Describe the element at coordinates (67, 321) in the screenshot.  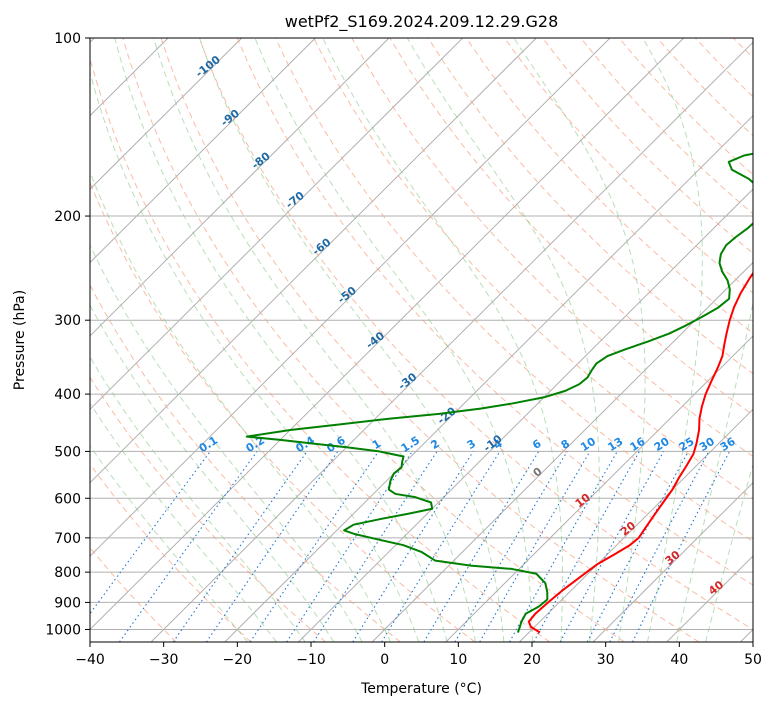
I see `y-tick-label: 300` at that location.